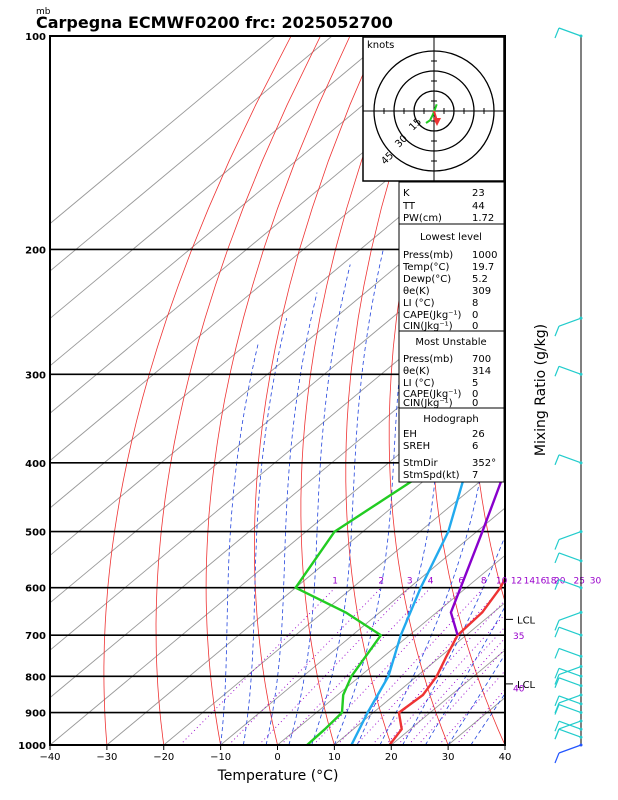  What do you see at coordinates (481, 291) in the screenshot?
I see `index-value: 309` at bounding box center [481, 291].